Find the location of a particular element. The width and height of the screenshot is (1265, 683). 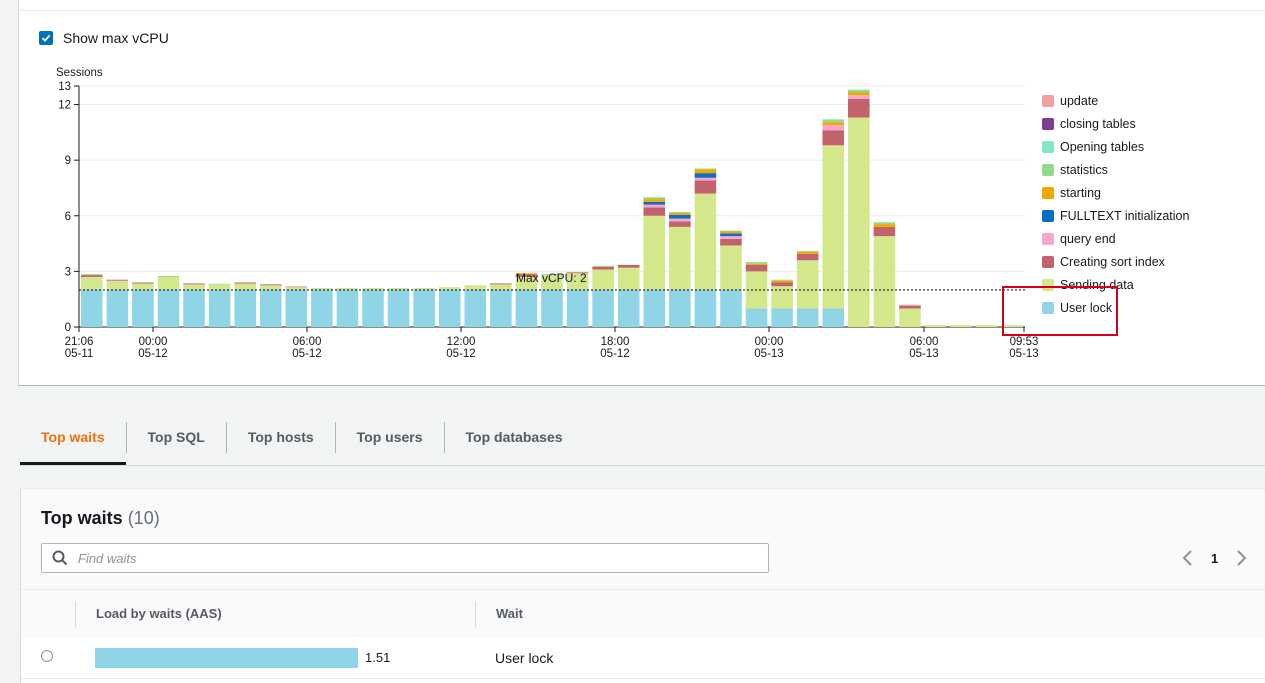

tab-top-users: Top users is located at coordinates (390, 437).